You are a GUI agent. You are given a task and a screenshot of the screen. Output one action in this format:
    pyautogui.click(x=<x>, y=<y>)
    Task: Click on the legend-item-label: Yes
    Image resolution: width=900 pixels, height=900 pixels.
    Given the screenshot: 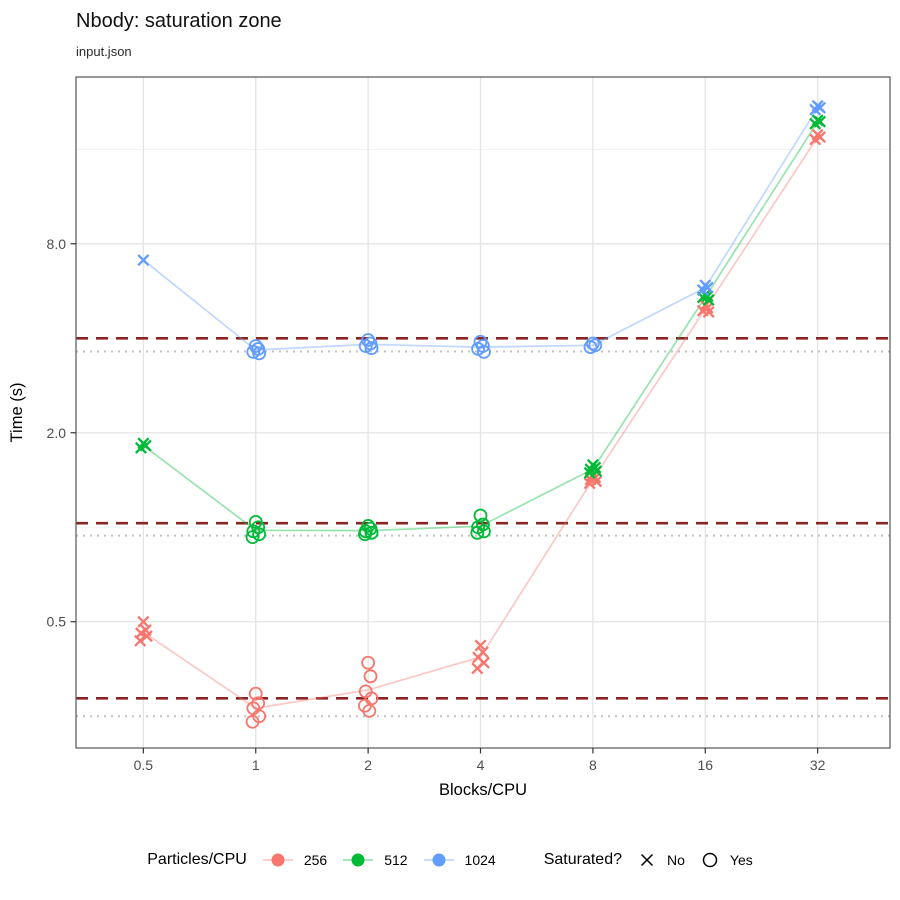 What is the action you would take?
    pyautogui.click(x=741, y=860)
    